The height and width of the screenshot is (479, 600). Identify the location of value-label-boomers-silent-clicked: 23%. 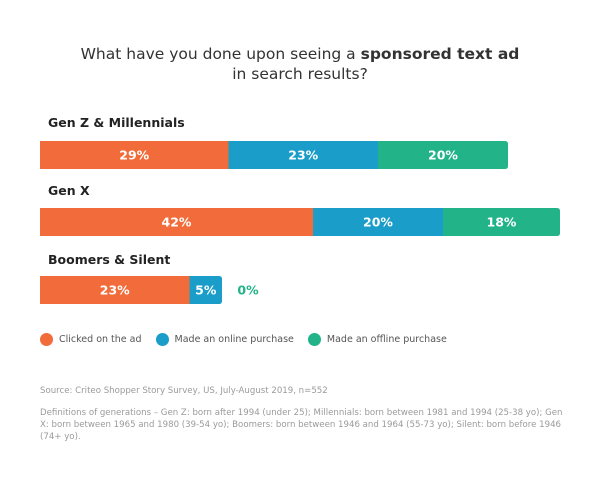
(115, 290).